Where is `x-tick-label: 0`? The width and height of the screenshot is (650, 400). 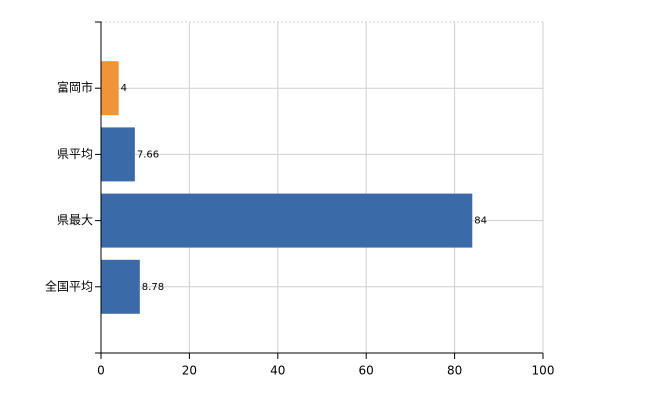 x-tick-label: 0 is located at coordinates (101, 371).